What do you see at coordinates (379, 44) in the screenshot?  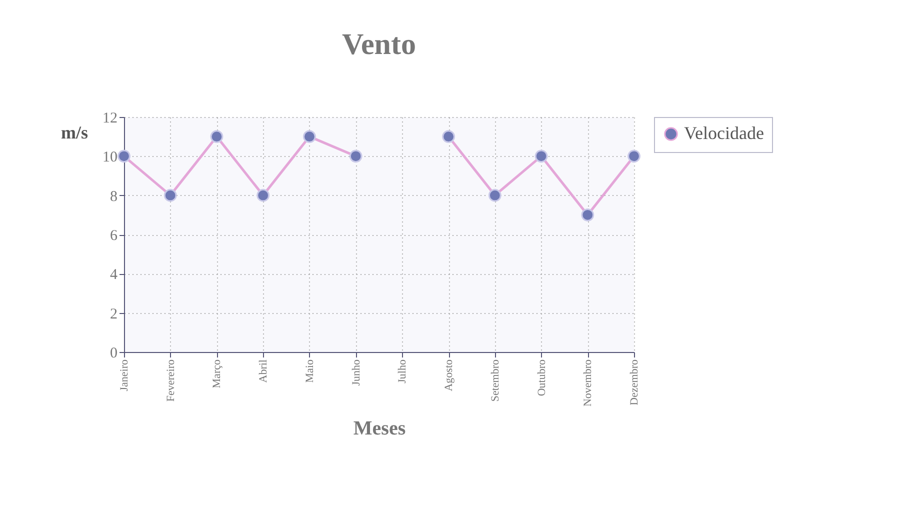 I see `chart-title: Vento` at bounding box center [379, 44].